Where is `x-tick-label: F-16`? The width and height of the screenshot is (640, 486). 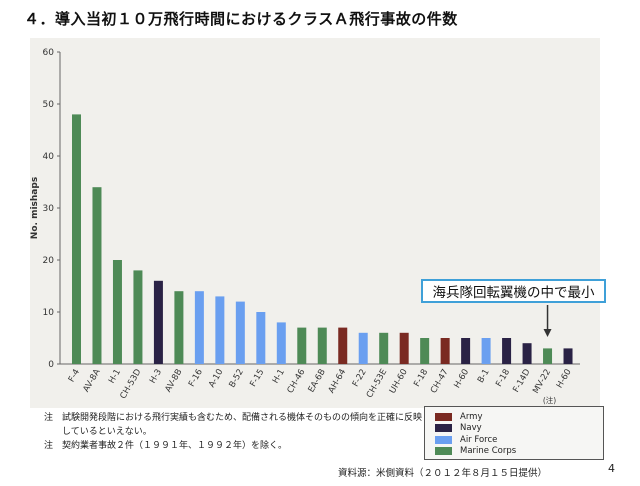 x-tick-label: F-16 is located at coordinates (196, 378).